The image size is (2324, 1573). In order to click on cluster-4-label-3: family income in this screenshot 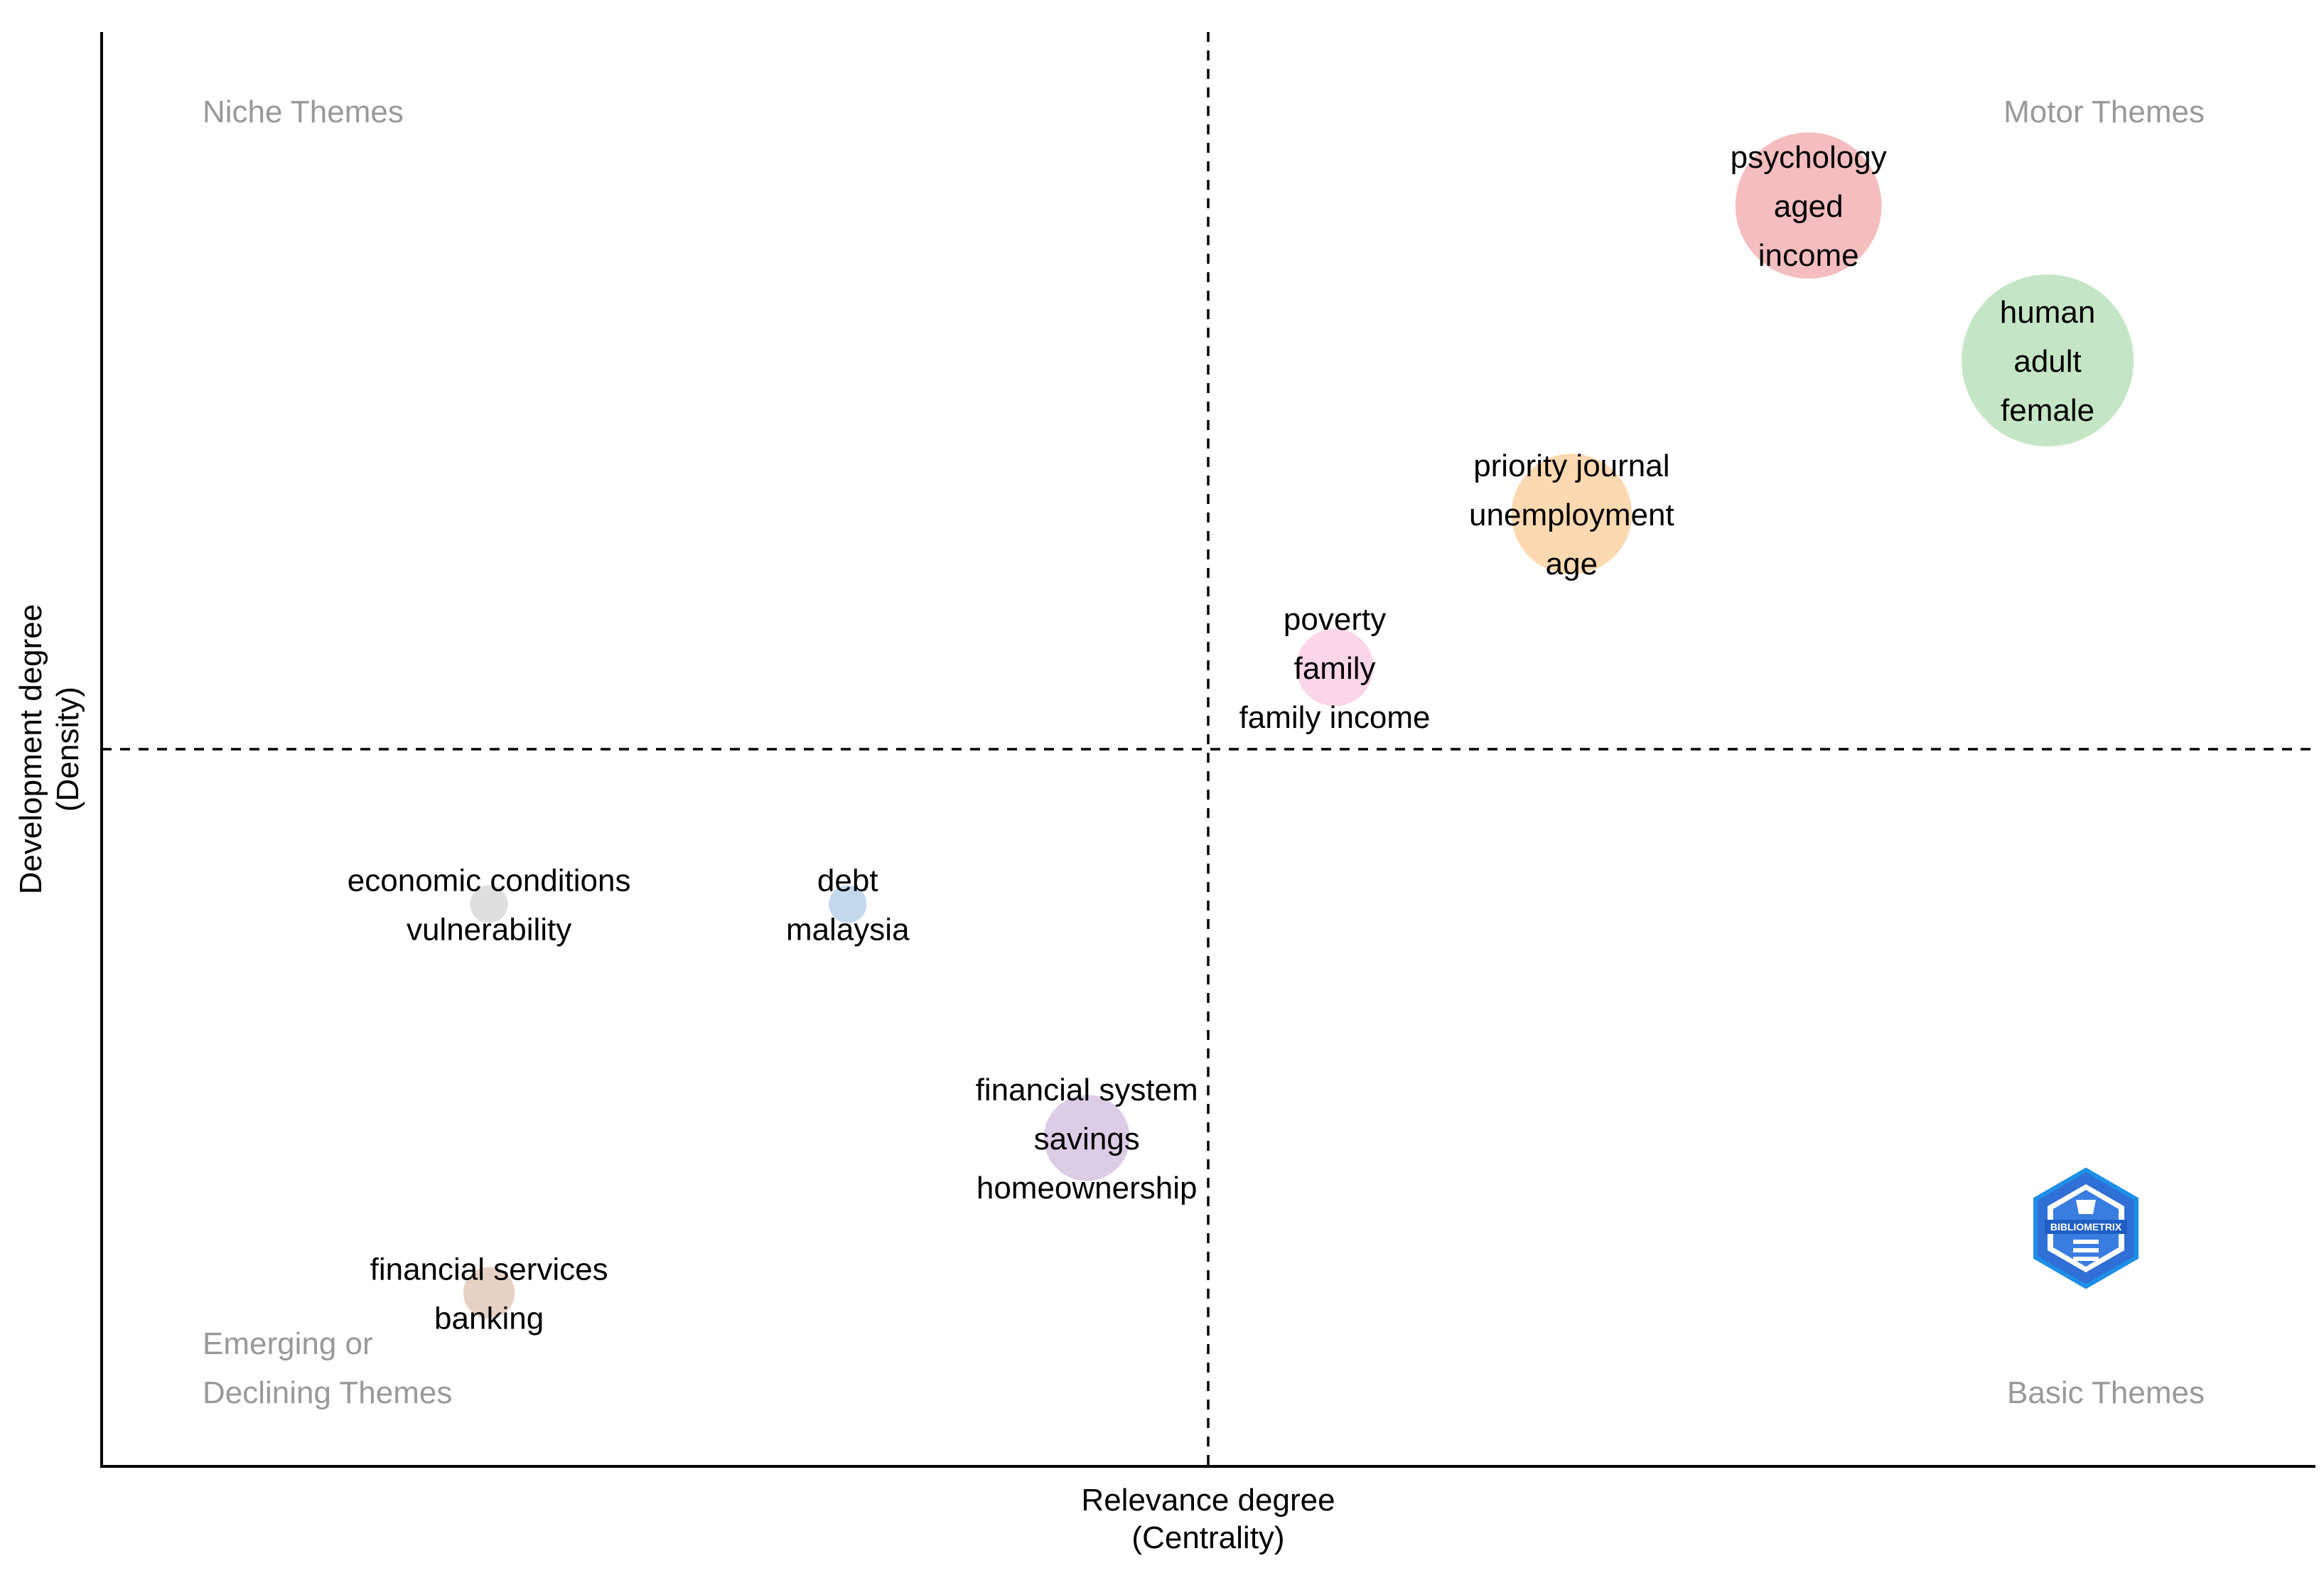, I will do `click(1335, 717)`.